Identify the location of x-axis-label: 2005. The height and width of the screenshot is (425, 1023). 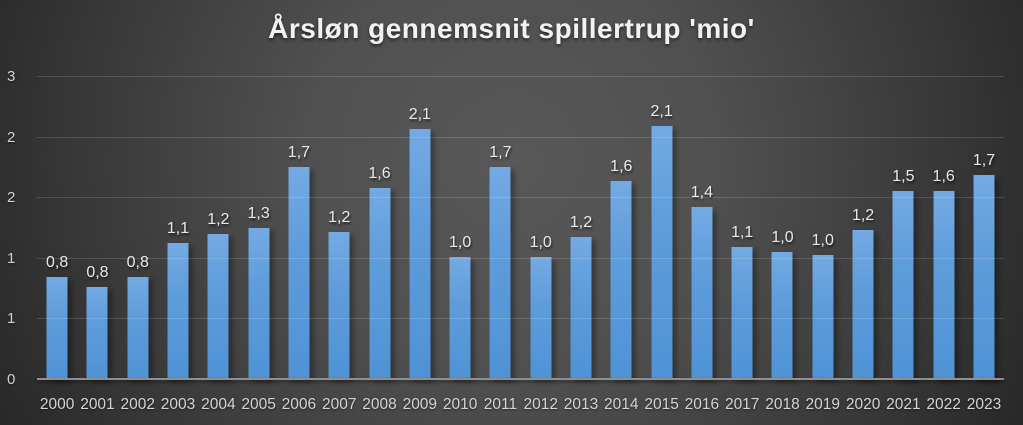
(258, 404).